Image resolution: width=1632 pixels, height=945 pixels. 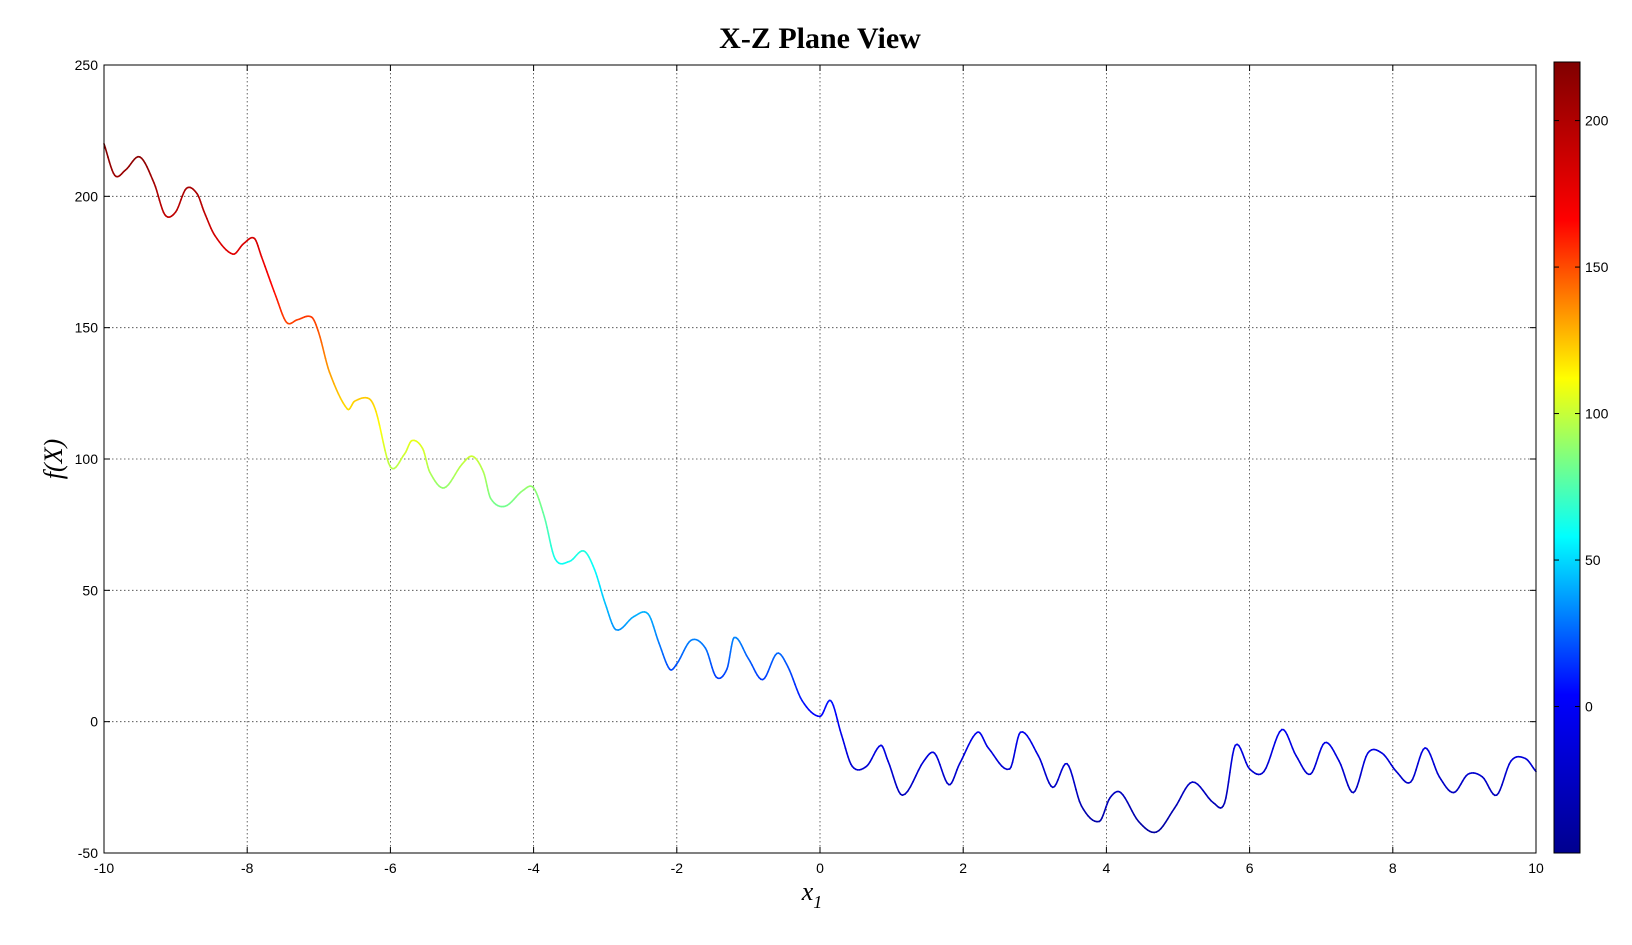 What do you see at coordinates (1589, 707) in the screenshot?
I see `colorbar-tick-label: 0` at bounding box center [1589, 707].